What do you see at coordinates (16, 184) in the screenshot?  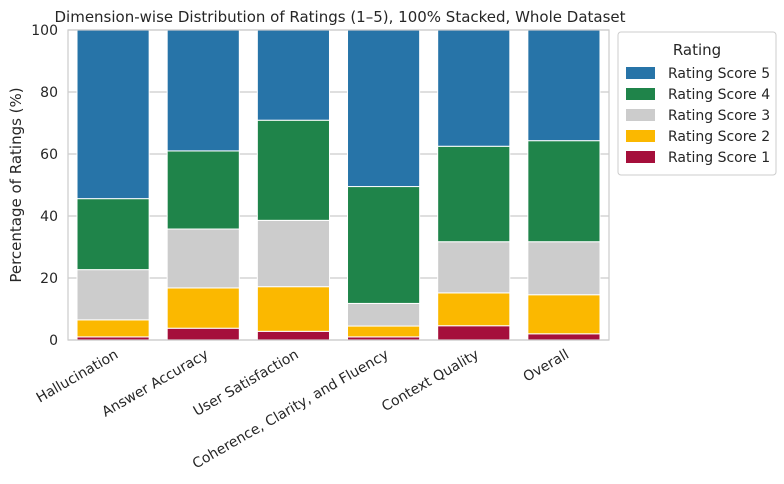 I see `y-axis-label: Percentage of Ratings (%)` at bounding box center [16, 184].